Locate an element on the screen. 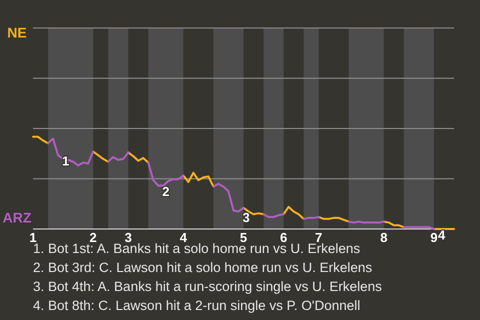  x-tick-label: 8 is located at coordinates (384, 237).